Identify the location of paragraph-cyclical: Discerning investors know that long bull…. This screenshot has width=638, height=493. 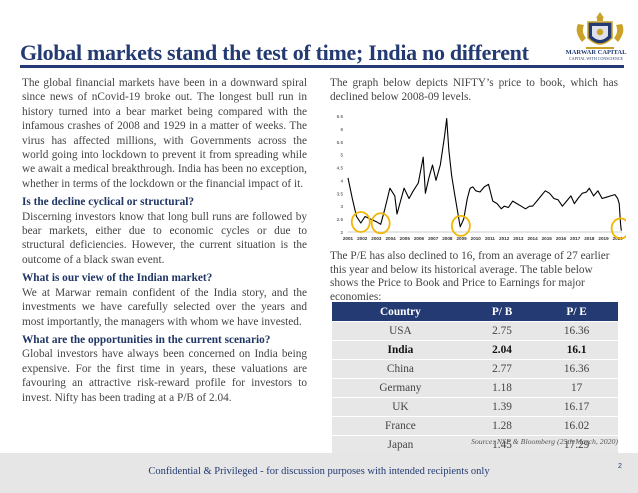
(164, 238).